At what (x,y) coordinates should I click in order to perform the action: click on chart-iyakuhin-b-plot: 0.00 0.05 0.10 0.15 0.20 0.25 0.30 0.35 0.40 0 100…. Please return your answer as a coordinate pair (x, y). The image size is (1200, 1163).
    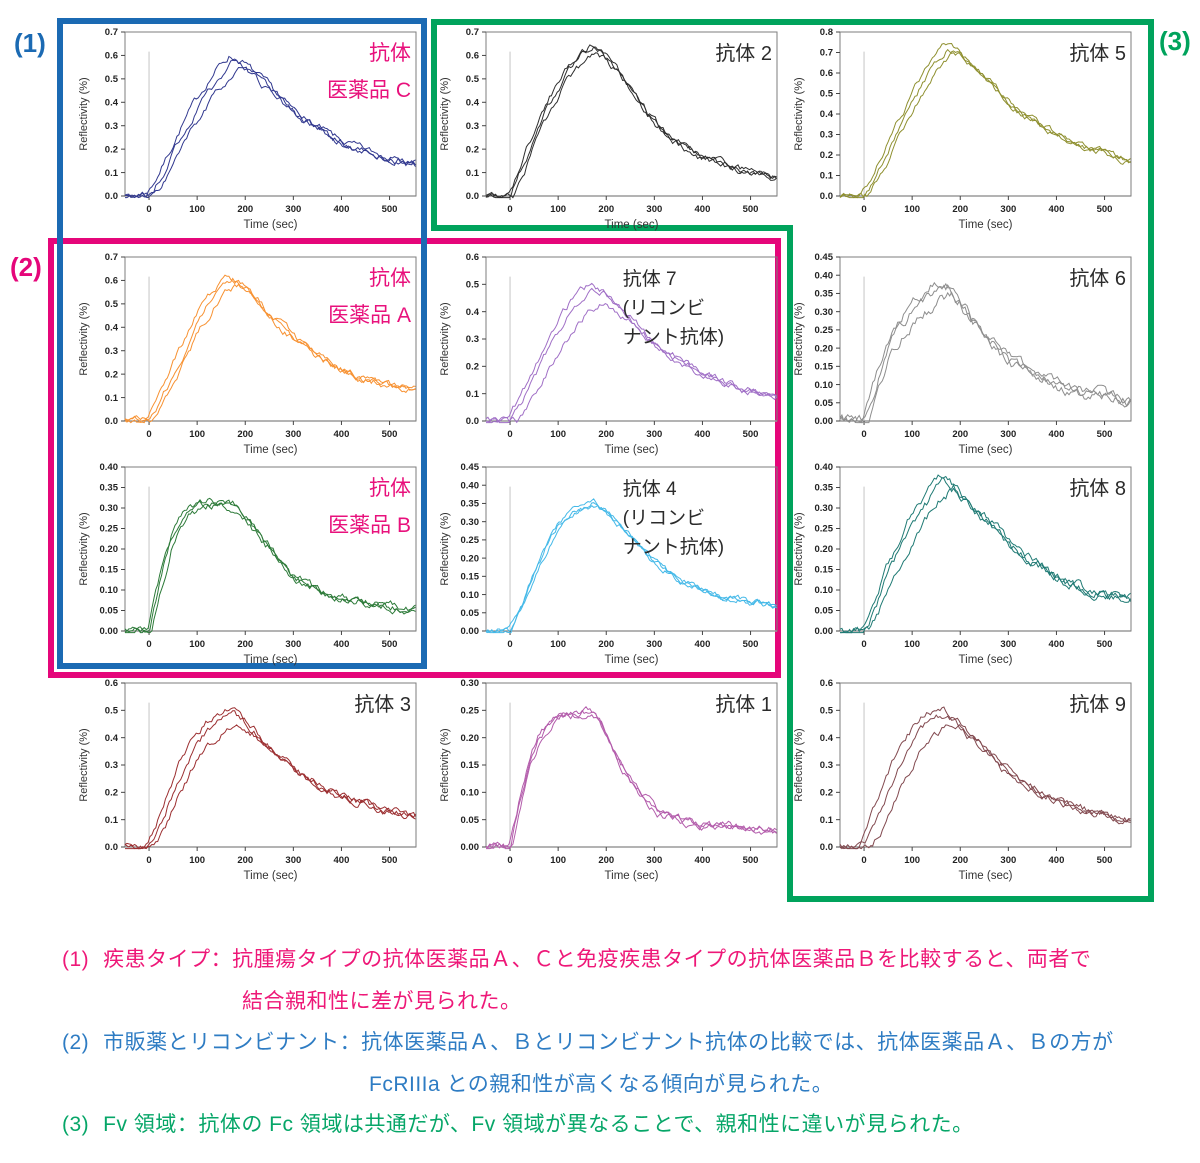
    Looking at the image, I should click on (247, 564).